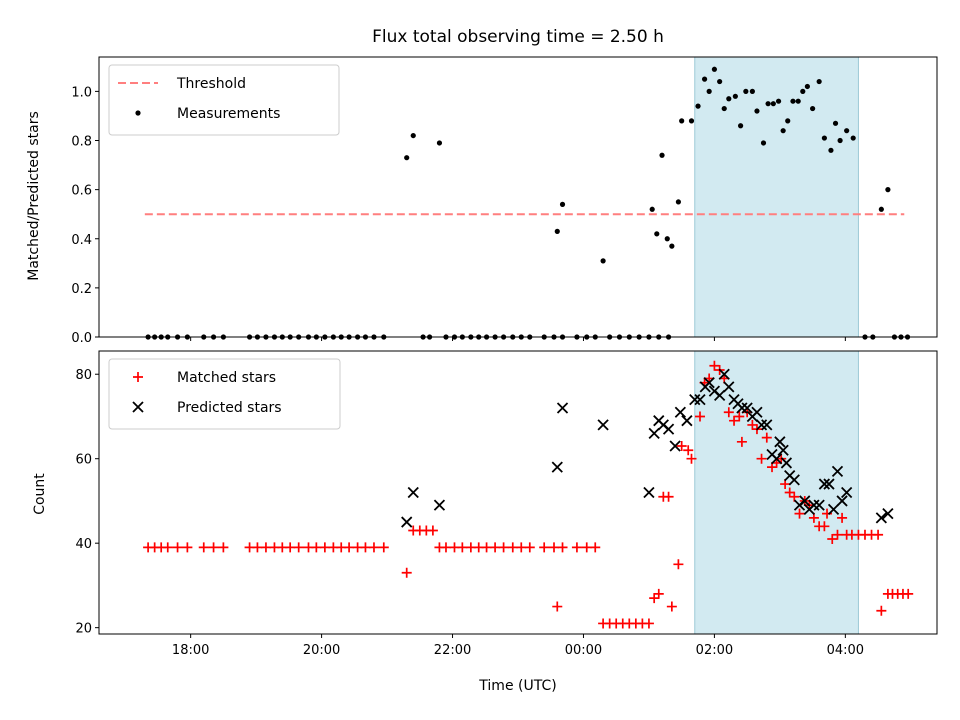 This screenshot has height=720, width=960. What do you see at coordinates (211, 84) in the screenshot?
I see `legend-label: Threshold` at bounding box center [211, 84].